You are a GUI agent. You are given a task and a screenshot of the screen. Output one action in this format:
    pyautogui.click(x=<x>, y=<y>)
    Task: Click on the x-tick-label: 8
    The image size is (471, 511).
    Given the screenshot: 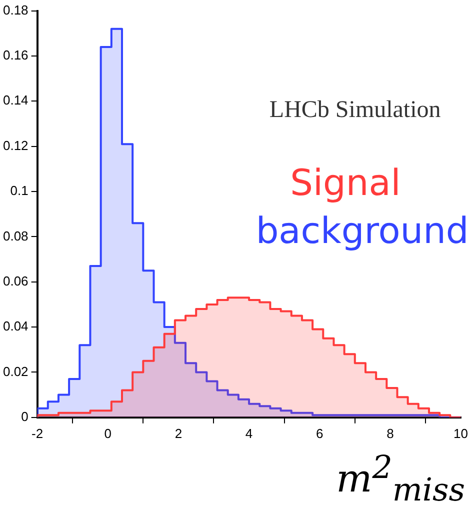 What is the action you would take?
    pyautogui.click(x=390, y=433)
    